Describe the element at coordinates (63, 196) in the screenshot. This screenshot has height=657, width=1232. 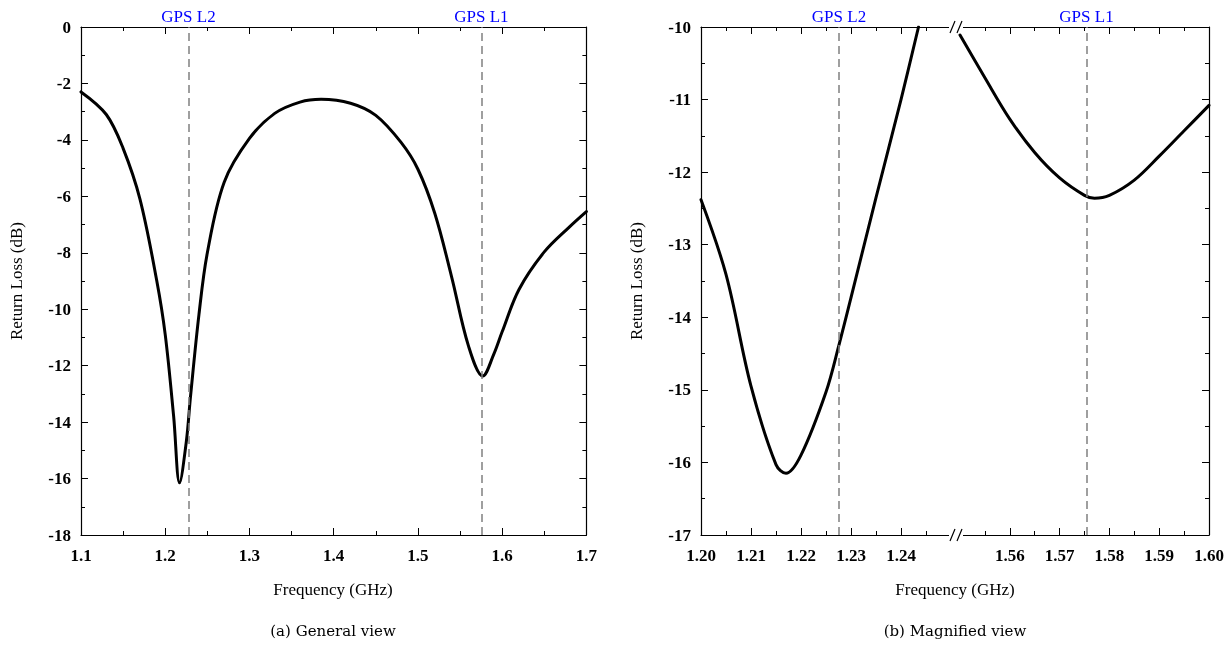
I see `y-tick-label: -6` at that location.